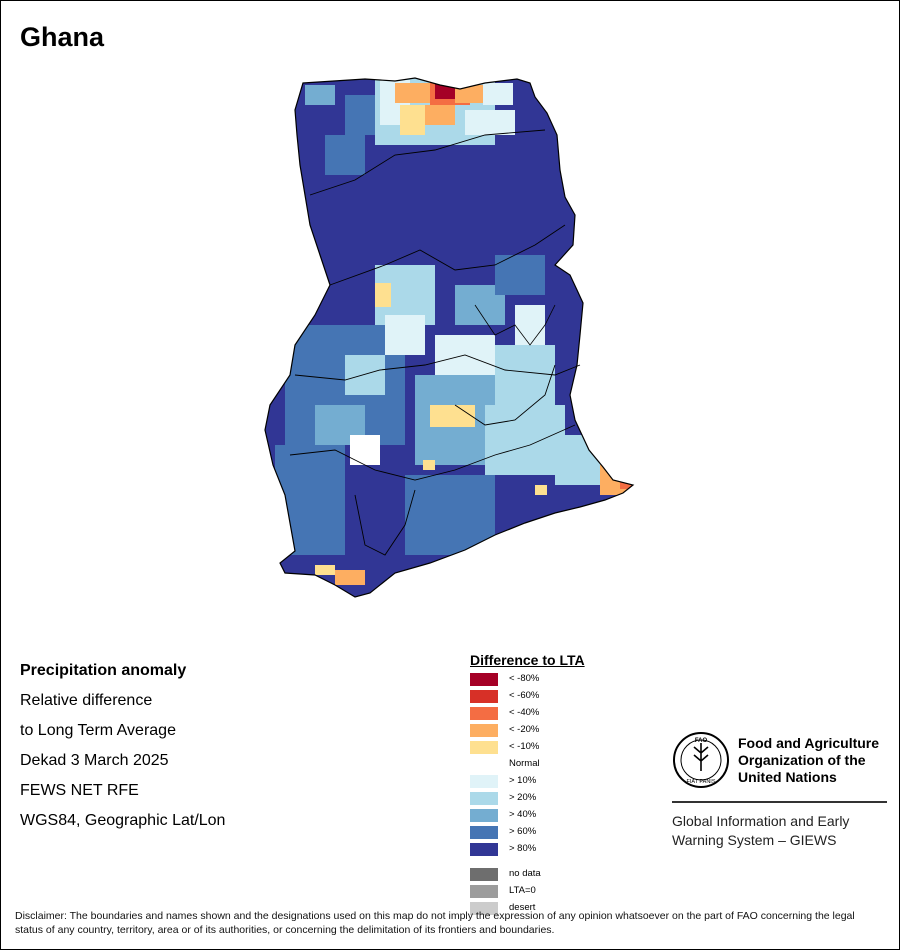 The height and width of the screenshot is (950, 900). What do you see at coordinates (701, 741) in the screenshot?
I see `fao-logo-text: FAO` at bounding box center [701, 741].